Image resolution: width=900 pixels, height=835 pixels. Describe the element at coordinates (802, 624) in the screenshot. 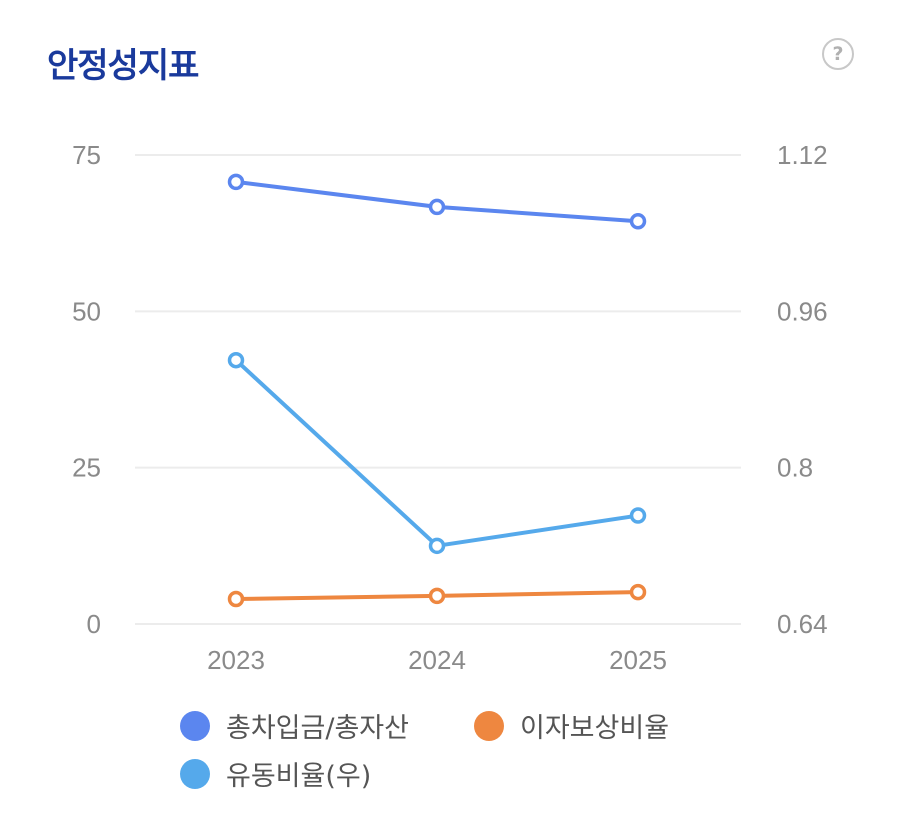

I see `y-right-tick: 0.64` at that location.